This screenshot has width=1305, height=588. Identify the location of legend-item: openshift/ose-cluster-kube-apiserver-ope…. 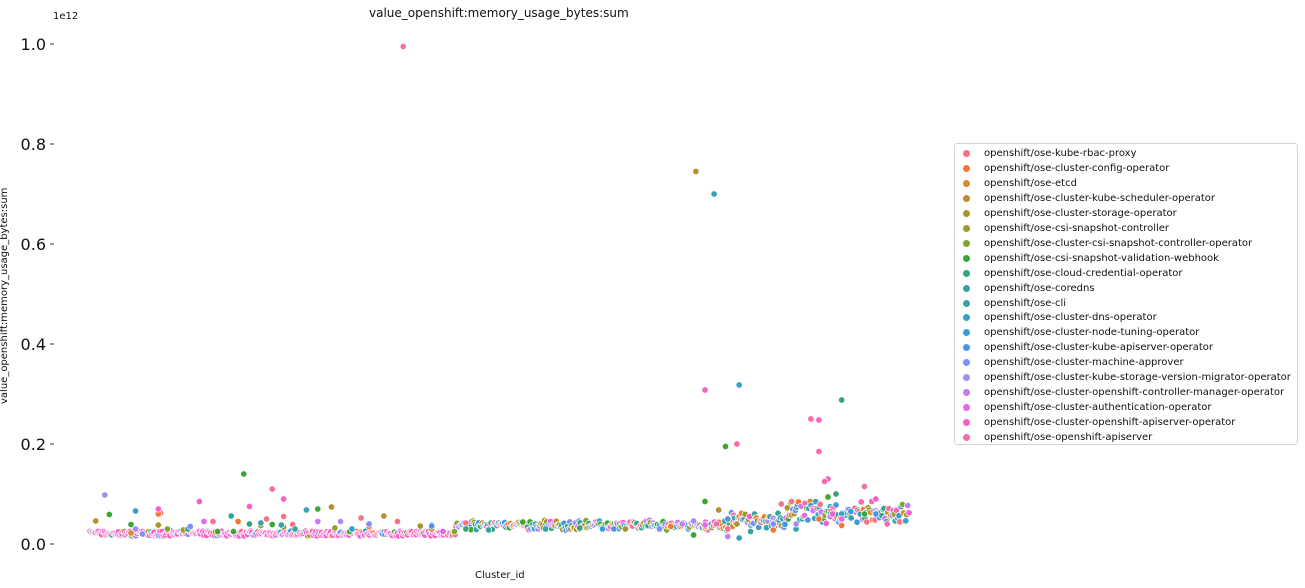
(1088, 347).